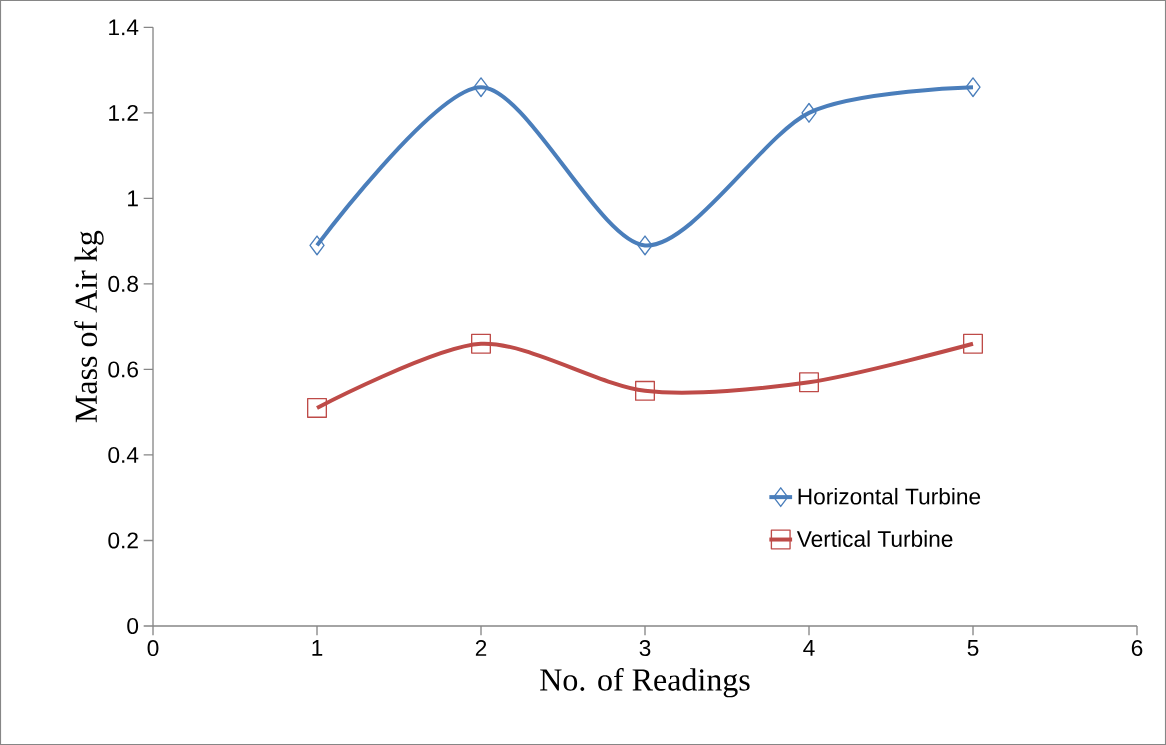 The image size is (1166, 745). Describe the element at coordinates (133, 198) in the screenshot. I see `y-tick-label: 1` at that location.